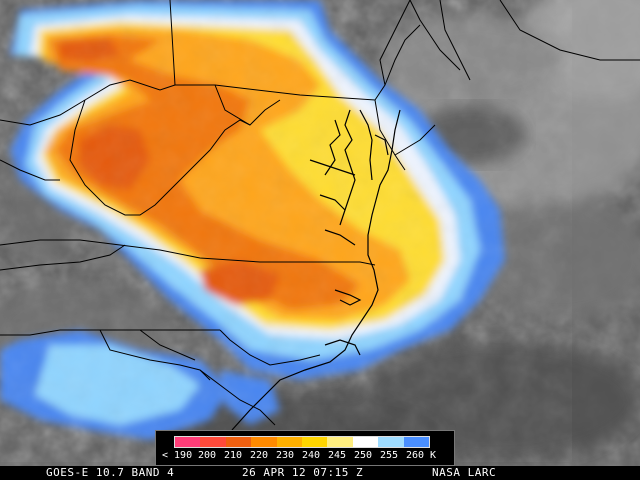 The height and width of the screenshot is (480, 640). What do you see at coordinates (363, 455) in the screenshot?
I see `legend-label: 250` at bounding box center [363, 455].